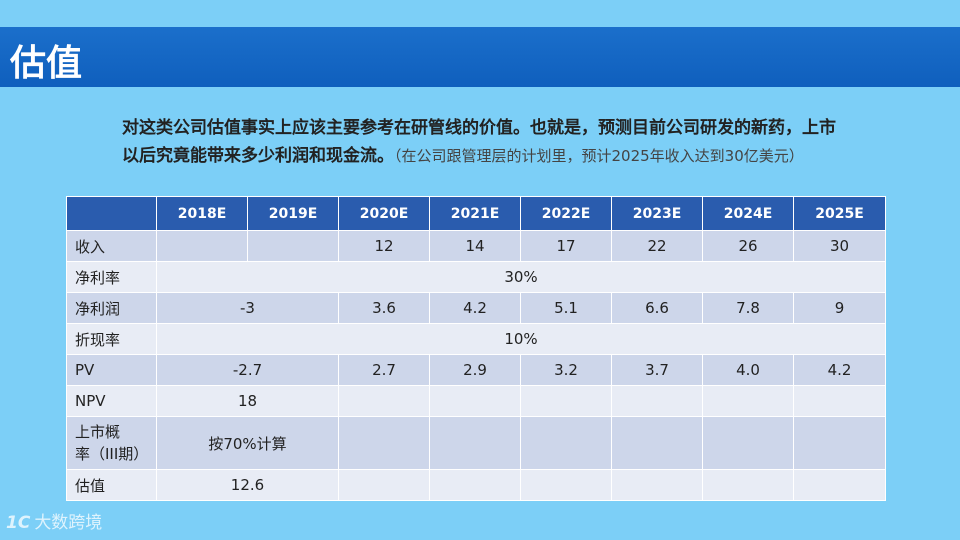 The height and width of the screenshot is (540, 960). Describe the element at coordinates (112, 454) in the screenshot. I see `row-label-line2: 率（III期）` at that location.